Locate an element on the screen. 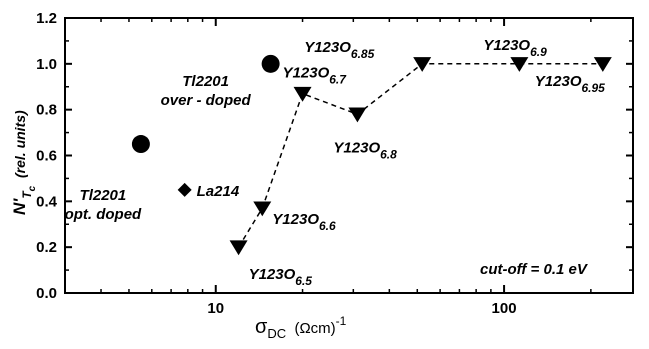  y-axis-title: N'Tc (rel. units) is located at coordinates (24, 162).